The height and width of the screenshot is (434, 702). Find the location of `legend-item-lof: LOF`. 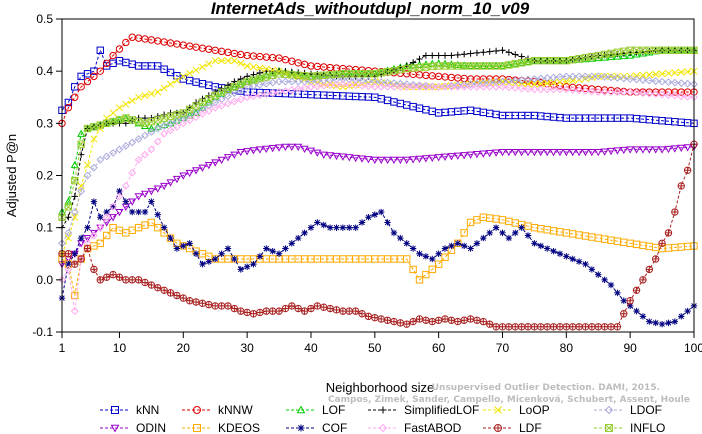

legend-item-lof: LOF is located at coordinates (315, 410).